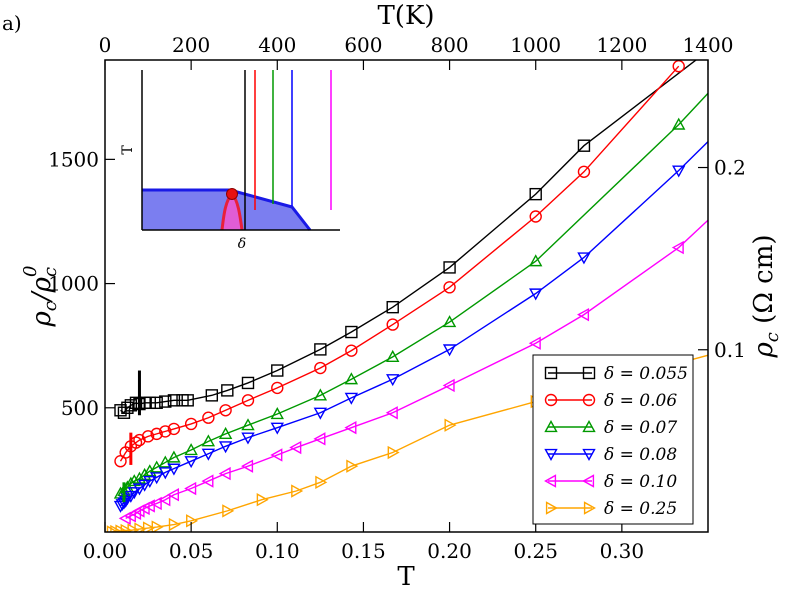  Describe the element at coordinates (363, 551) in the screenshot. I see `x-tick-label: 0.15` at that location.